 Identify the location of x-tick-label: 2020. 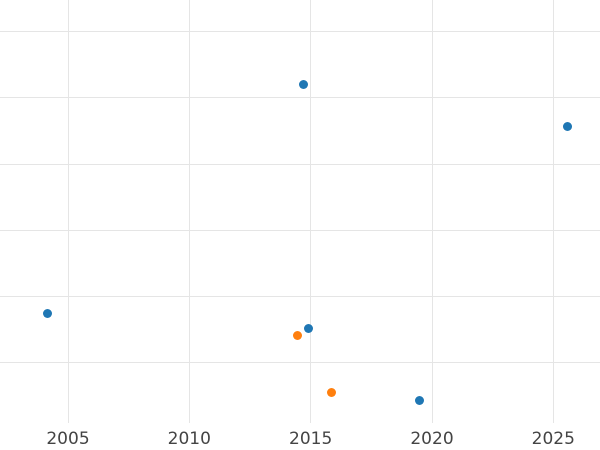
(432, 439).